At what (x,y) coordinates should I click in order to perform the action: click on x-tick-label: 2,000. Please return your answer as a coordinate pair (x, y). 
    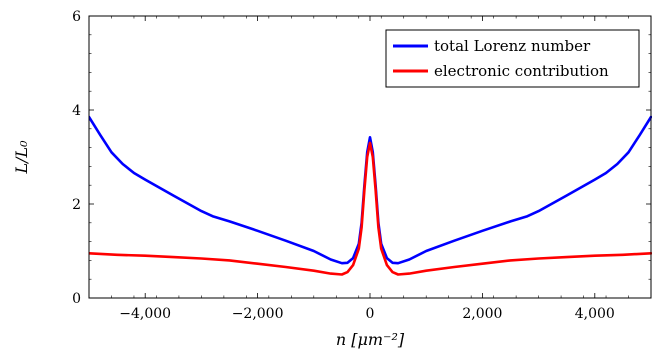
    Looking at the image, I should click on (482, 314).